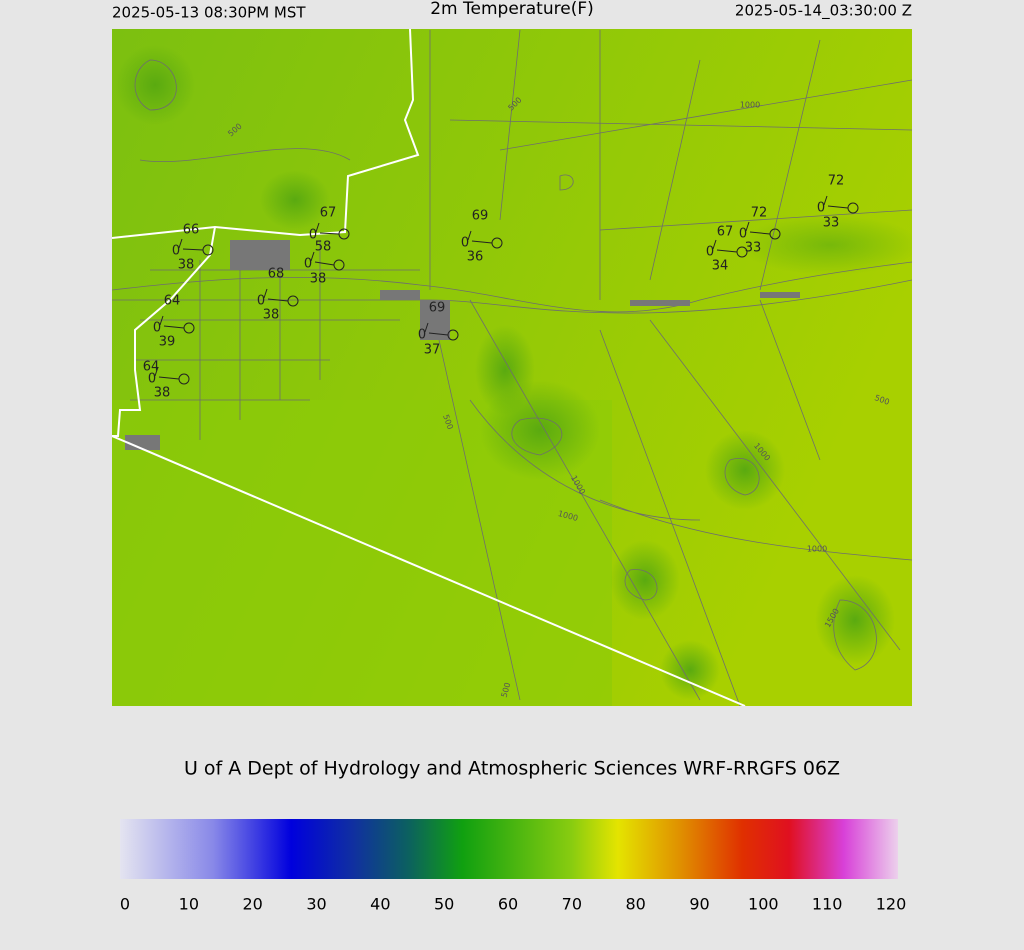  I want to click on colorbar-tick-label: 10, so click(189, 904).